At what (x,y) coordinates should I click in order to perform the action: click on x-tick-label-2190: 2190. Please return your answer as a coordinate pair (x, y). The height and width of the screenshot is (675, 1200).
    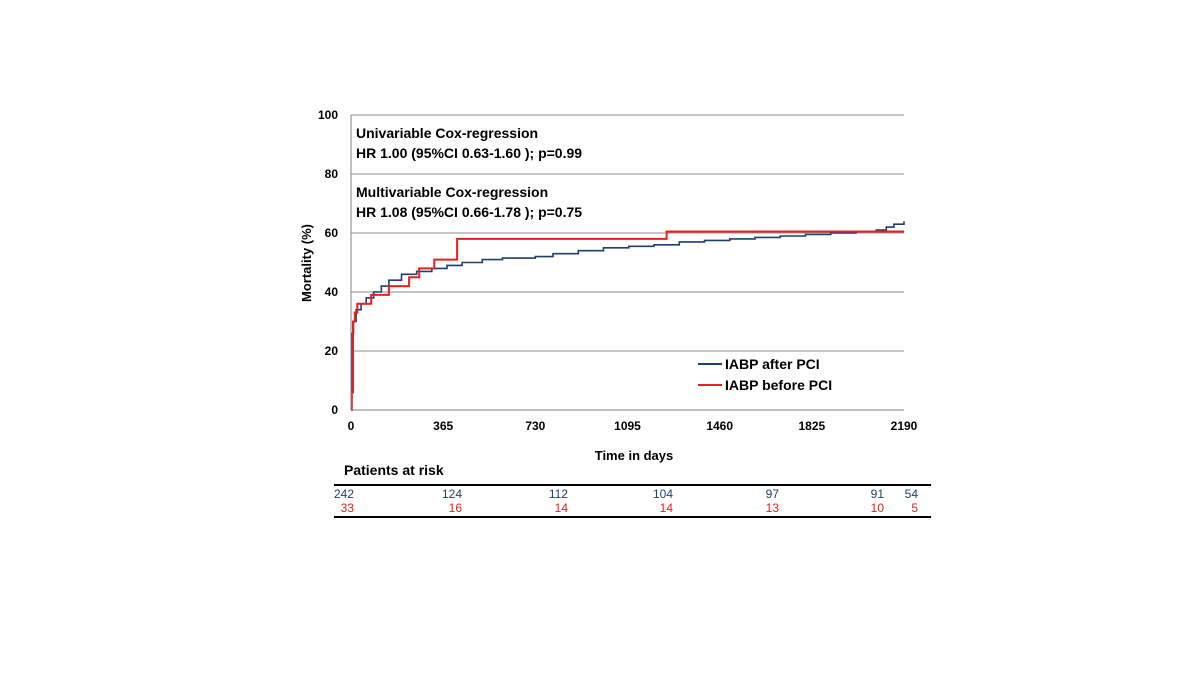
    Looking at the image, I should click on (904, 426).